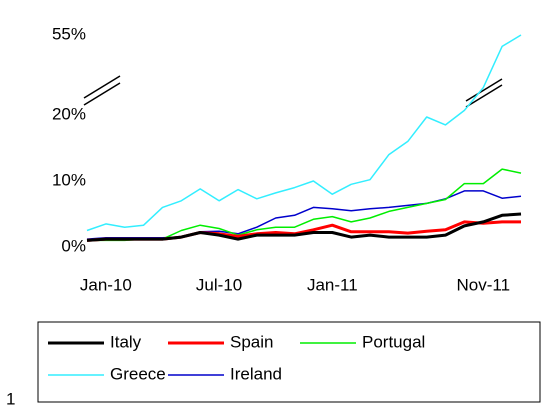 This screenshot has width=546, height=408. Describe the element at coordinates (69, 179) in the screenshot. I see `y-tick-label: 10%` at that location.